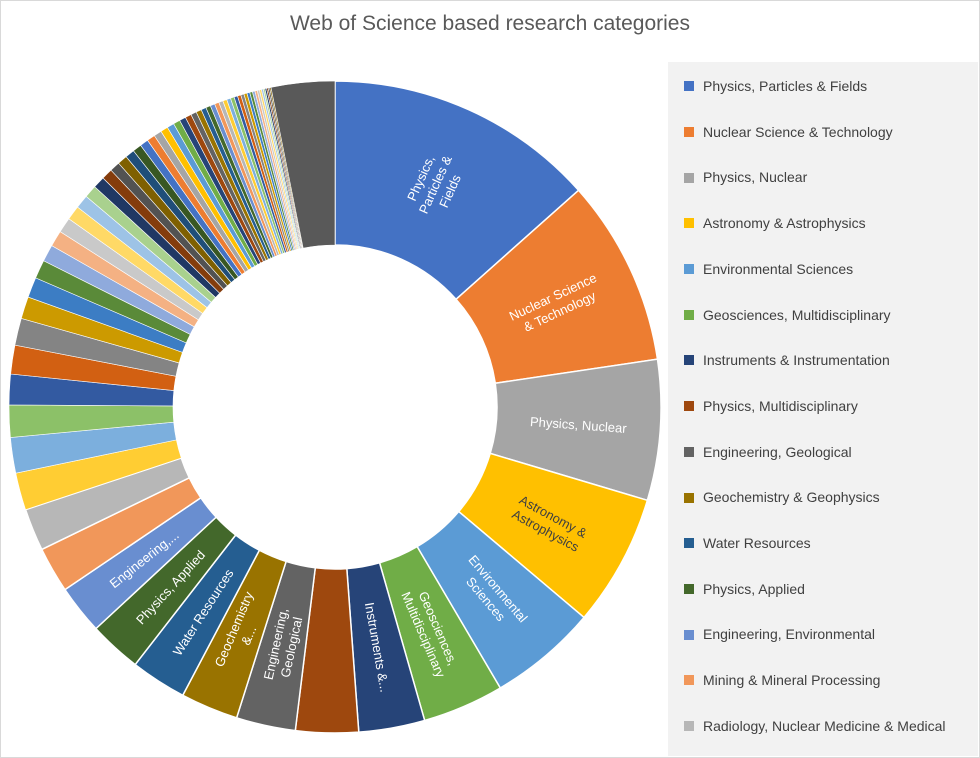 Image resolution: width=980 pixels, height=758 pixels. What do you see at coordinates (797, 314) in the screenshot?
I see `legend-label: Geosciences, Multidisciplinary` at bounding box center [797, 314].